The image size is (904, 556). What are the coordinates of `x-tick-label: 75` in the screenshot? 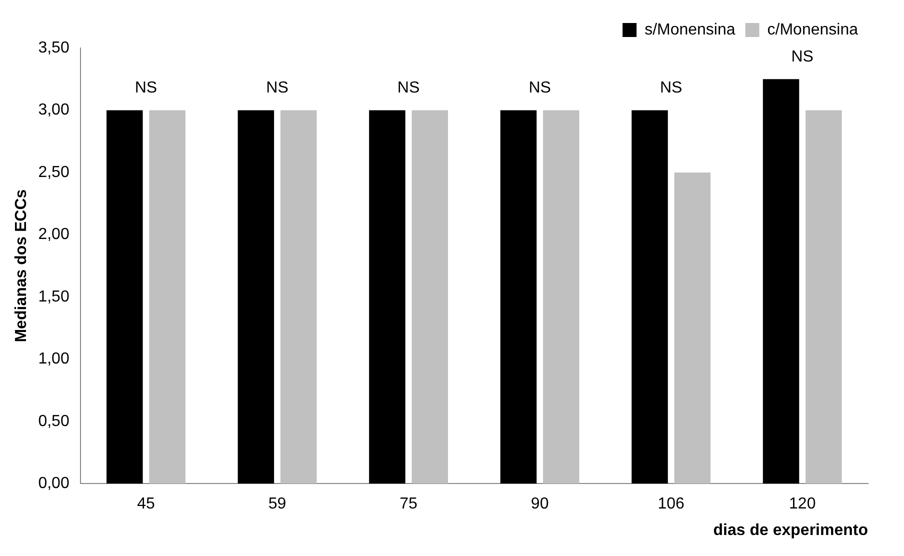 It's located at (409, 504).